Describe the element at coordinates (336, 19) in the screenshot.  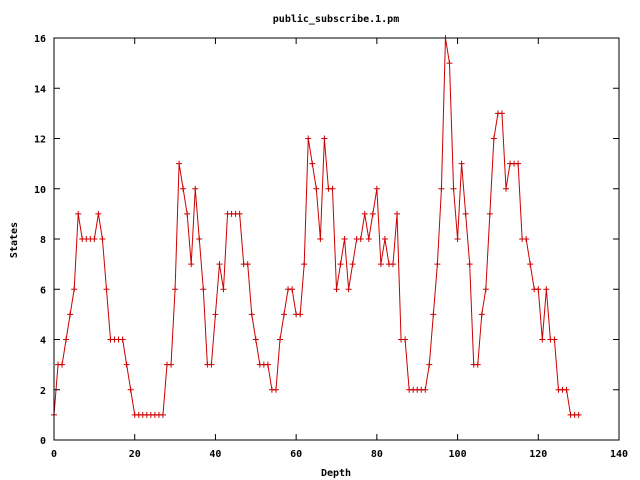
I see `chart-title: public_subscribe.1.pm` at that location.